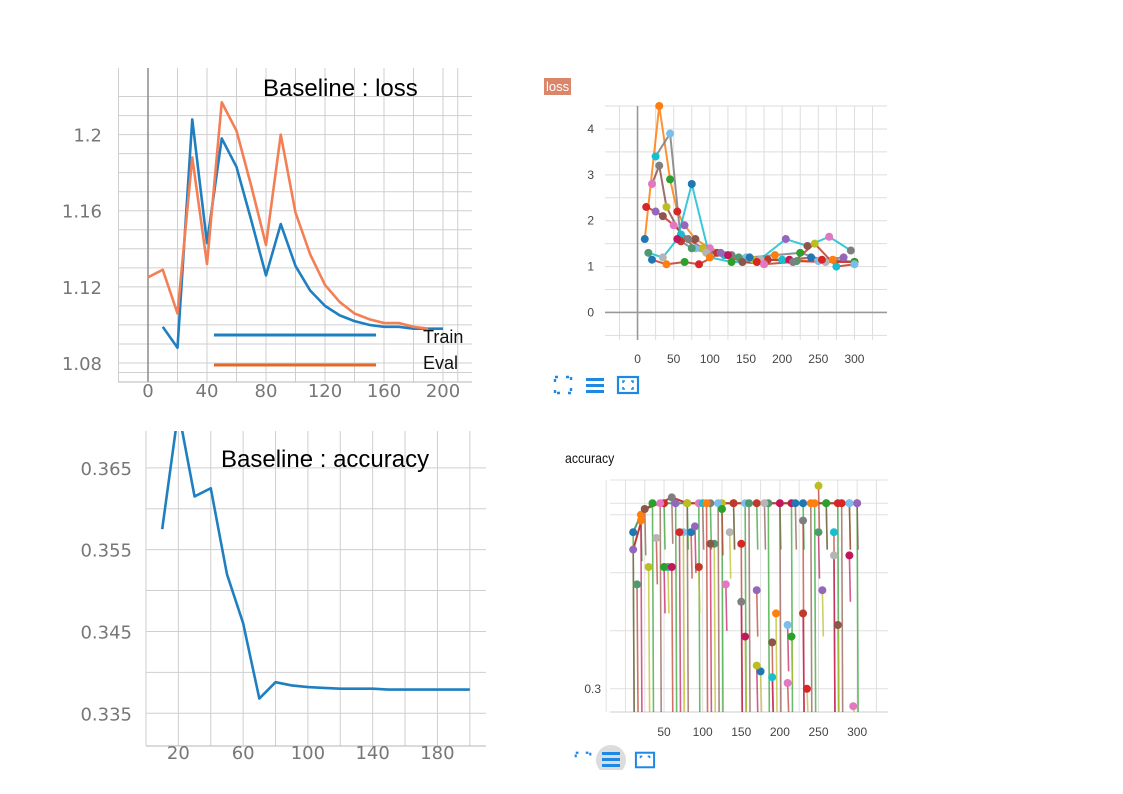  Describe the element at coordinates (736, 609) in the screenshot. I see `accuracy-scatter-chart: 0.3 50 100 150 200 250 300` at that location.